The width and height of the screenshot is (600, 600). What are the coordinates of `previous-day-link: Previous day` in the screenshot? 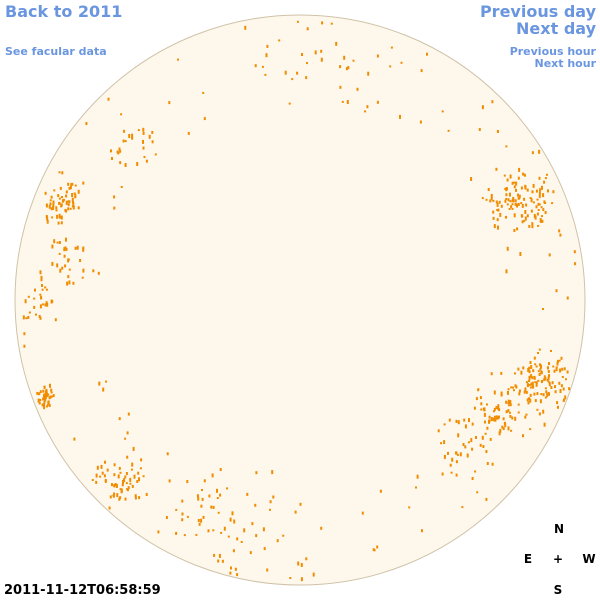 It's located at (537, 11).